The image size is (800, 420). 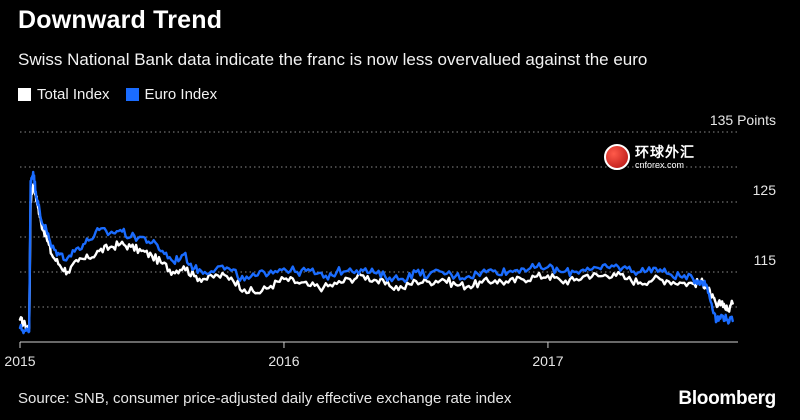 What do you see at coordinates (24, 94) in the screenshot?
I see `legend-swatch-total-index` at bounding box center [24, 94].